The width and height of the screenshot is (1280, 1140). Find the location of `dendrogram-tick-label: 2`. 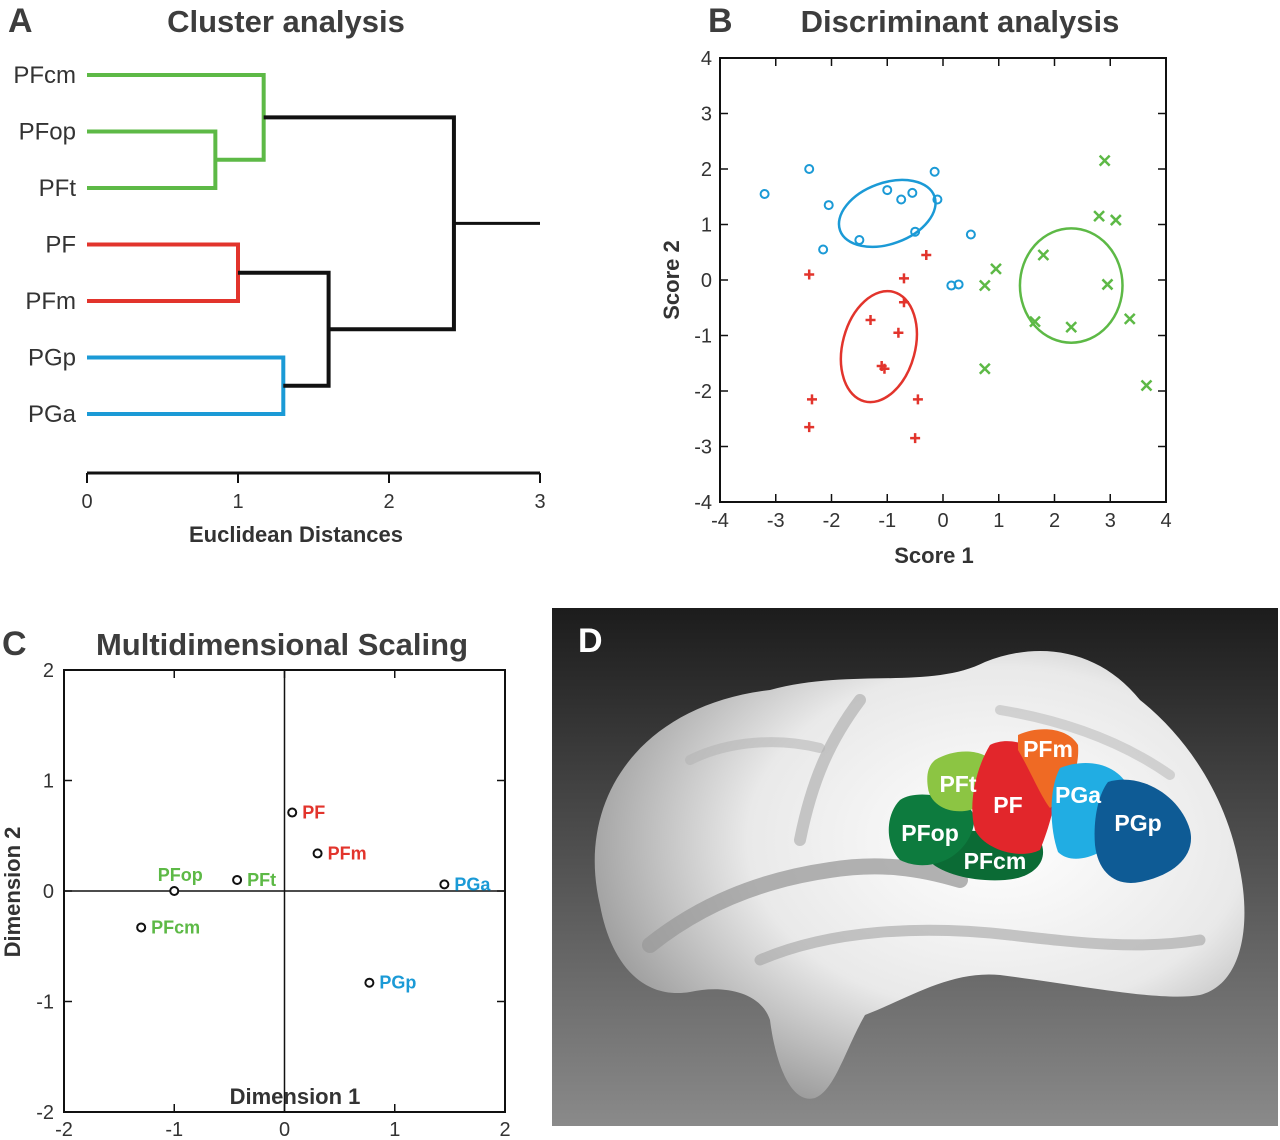

dendrogram-tick-label: 2 is located at coordinates (388, 502).